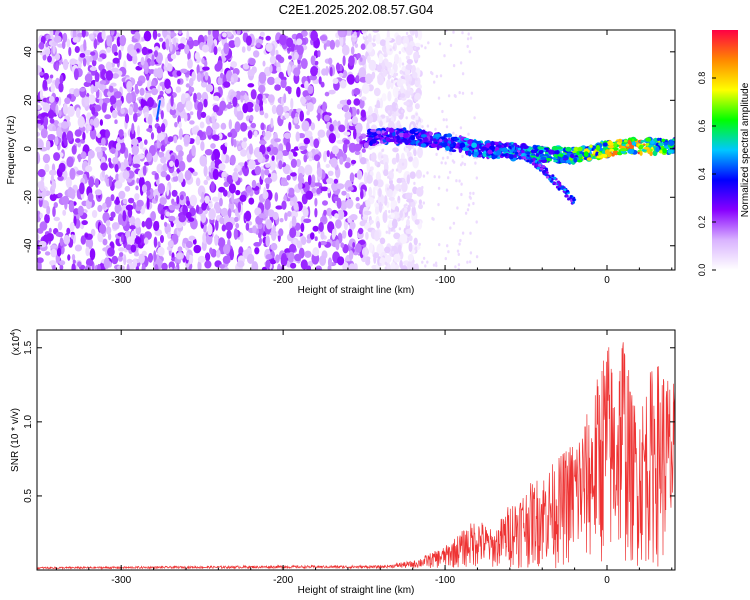 The height and width of the screenshot is (600, 750). What do you see at coordinates (28, 100) in the screenshot?
I see `spectrogram-y-tick-label: 20` at bounding box center [28, 100].